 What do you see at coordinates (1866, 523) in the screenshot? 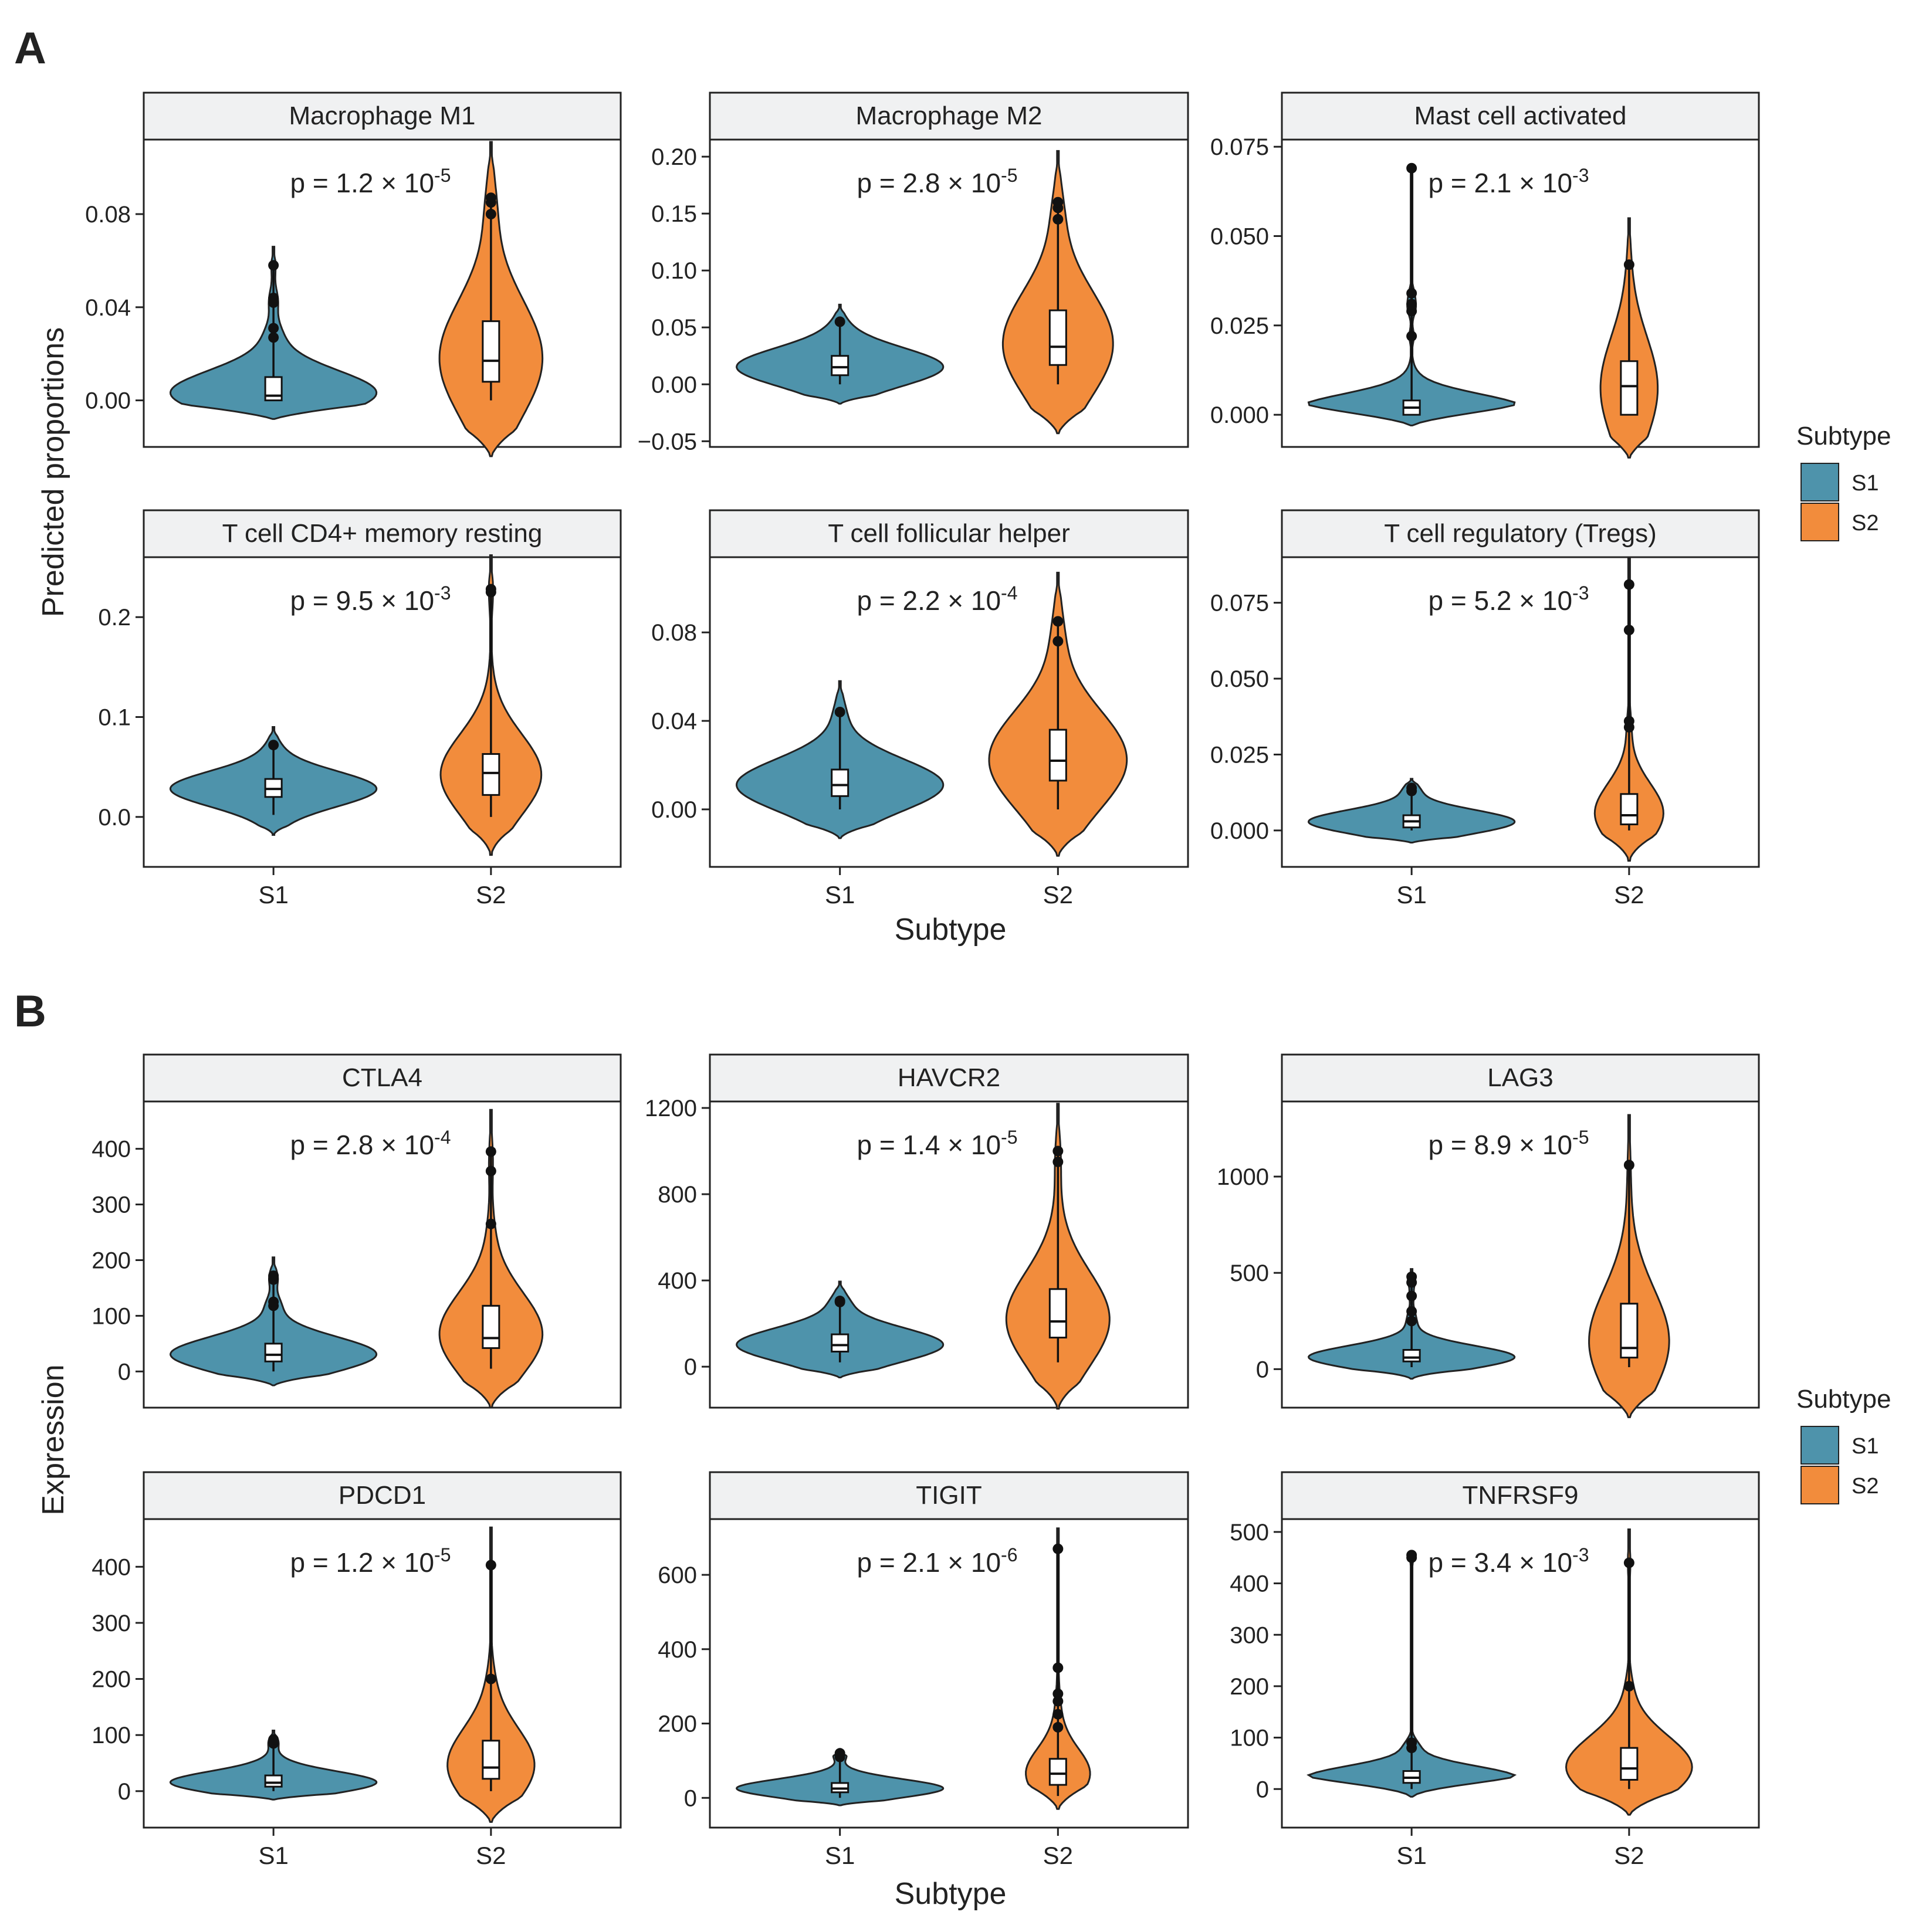
I see `legend-label-s2: S2` at bounding box center [1866, 523].